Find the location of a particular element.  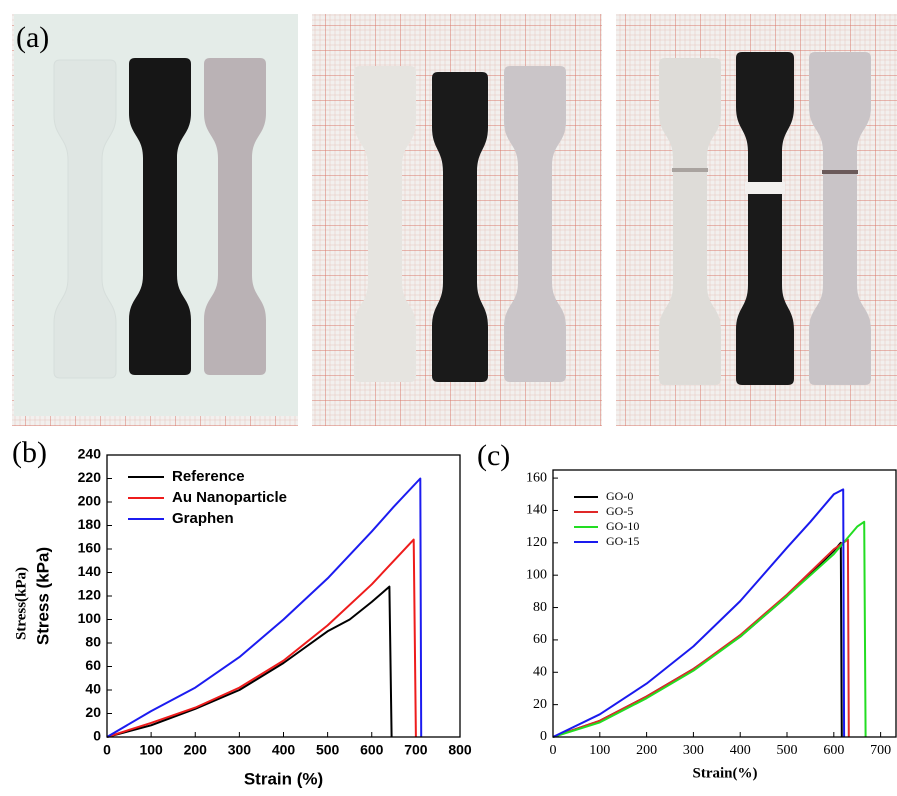

panel-label: (b) is located at coordinates (29, 452).